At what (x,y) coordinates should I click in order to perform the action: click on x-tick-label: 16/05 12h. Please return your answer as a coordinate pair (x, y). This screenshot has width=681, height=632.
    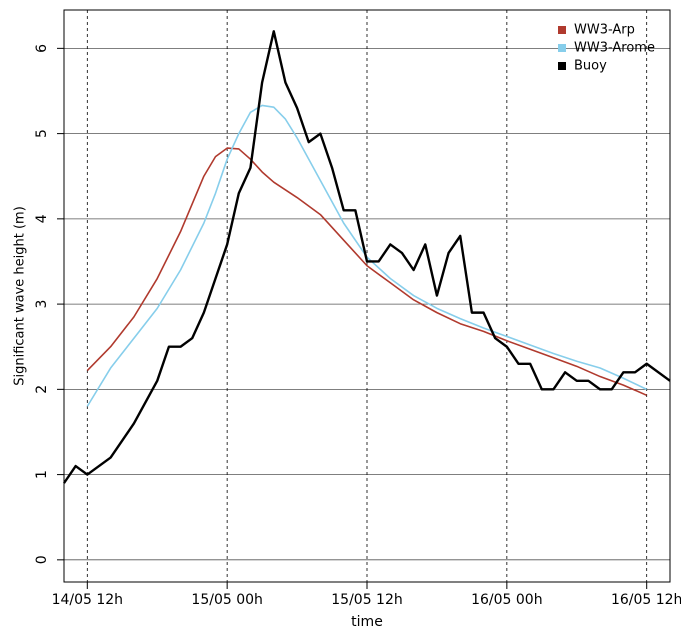
    Looking at the image, I should click on (646, 600).